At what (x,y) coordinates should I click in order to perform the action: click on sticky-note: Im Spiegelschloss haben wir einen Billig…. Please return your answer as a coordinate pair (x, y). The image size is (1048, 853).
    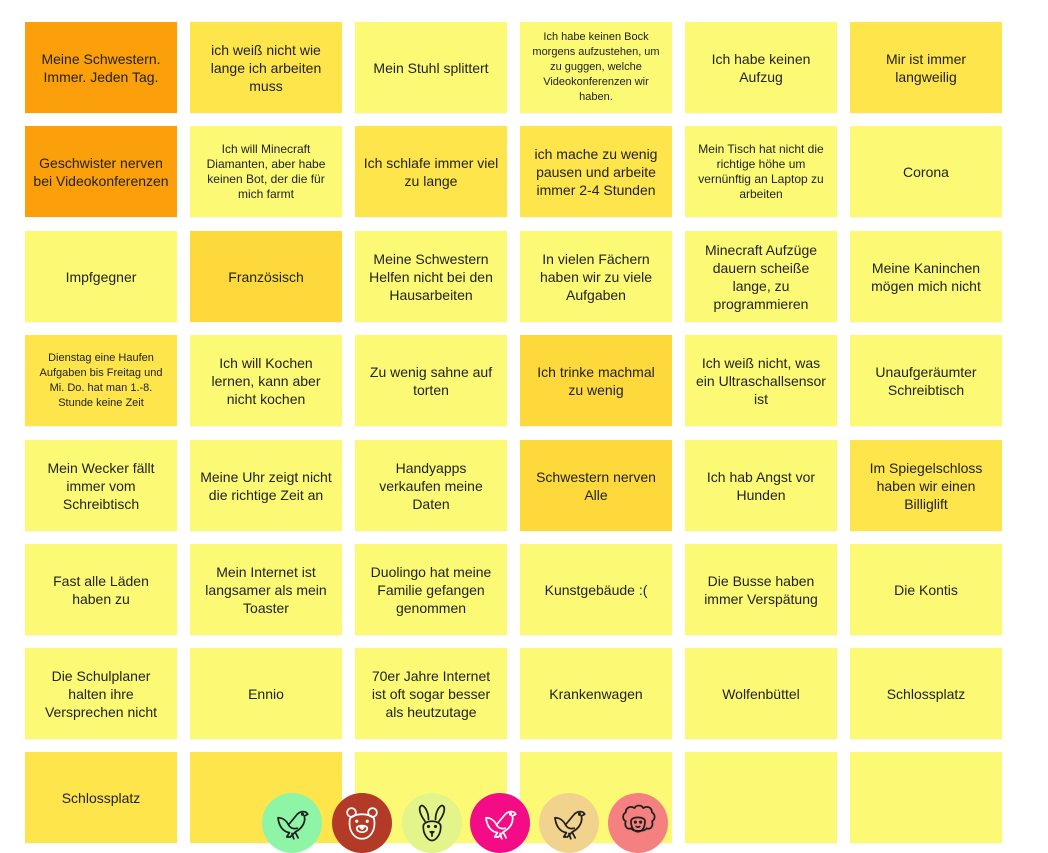
    Looking at the image, I should click on (926, 485).